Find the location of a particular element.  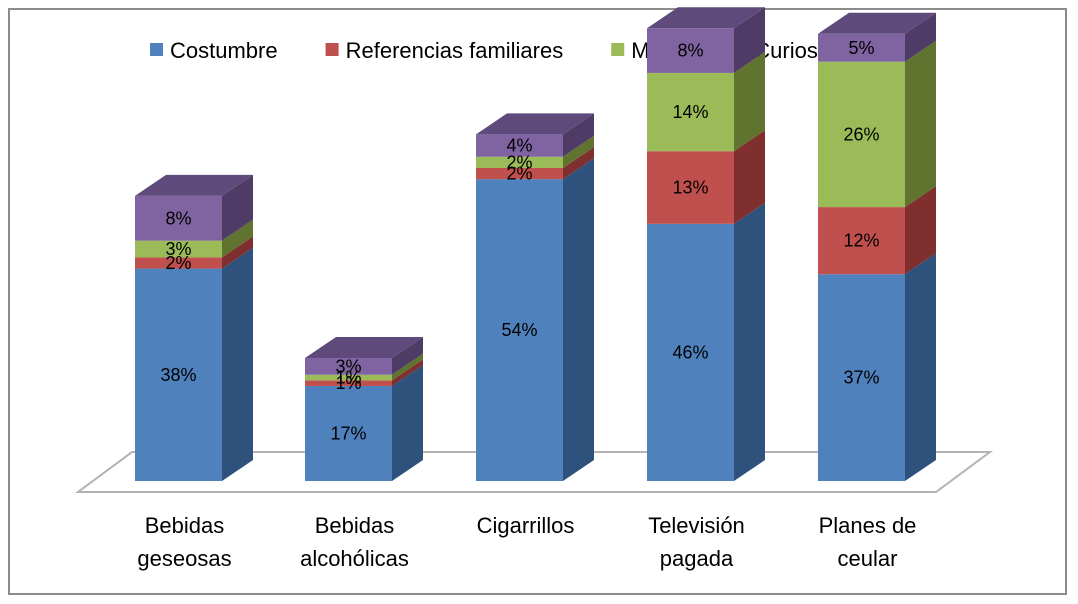

category-label-4-line-0: Planes de is located at coordinates (868, 525).